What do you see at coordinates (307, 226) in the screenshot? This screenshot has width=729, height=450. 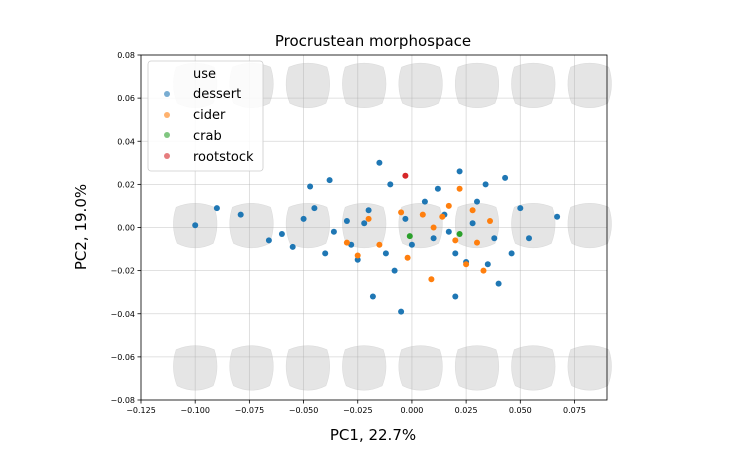 I see `background-shape-r1-c2` at bounding box center [307, 226].